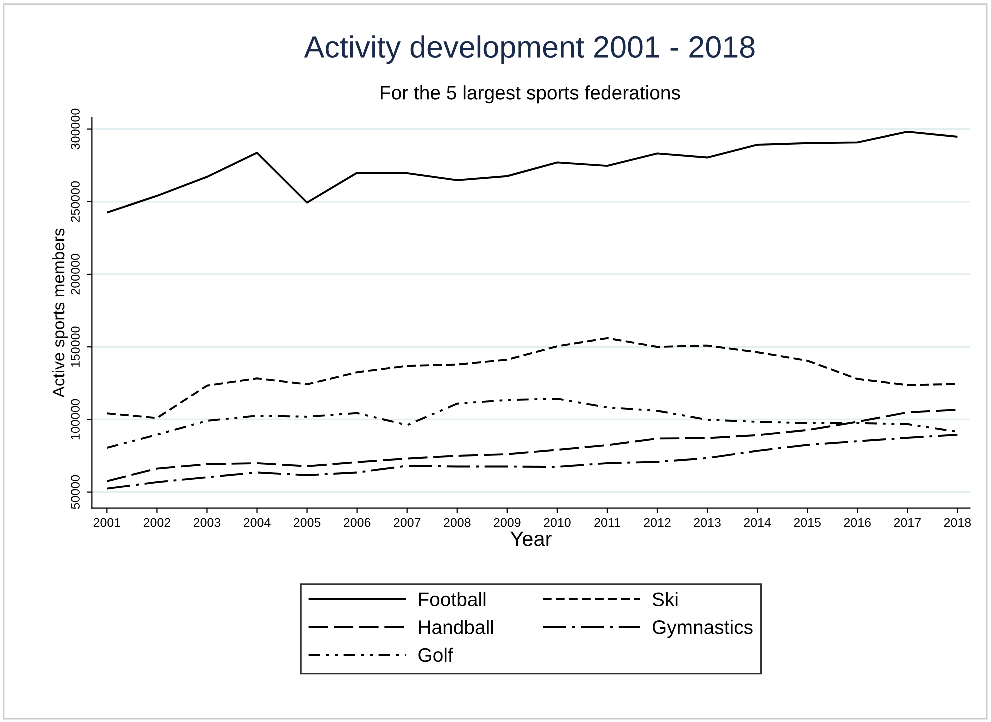  I want to click on x-tick-label: 2005, so click(307, 523).